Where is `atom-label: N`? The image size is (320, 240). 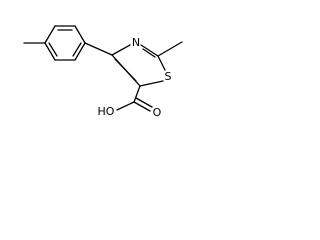
atom-label: N is located at coordinates (136, 42).